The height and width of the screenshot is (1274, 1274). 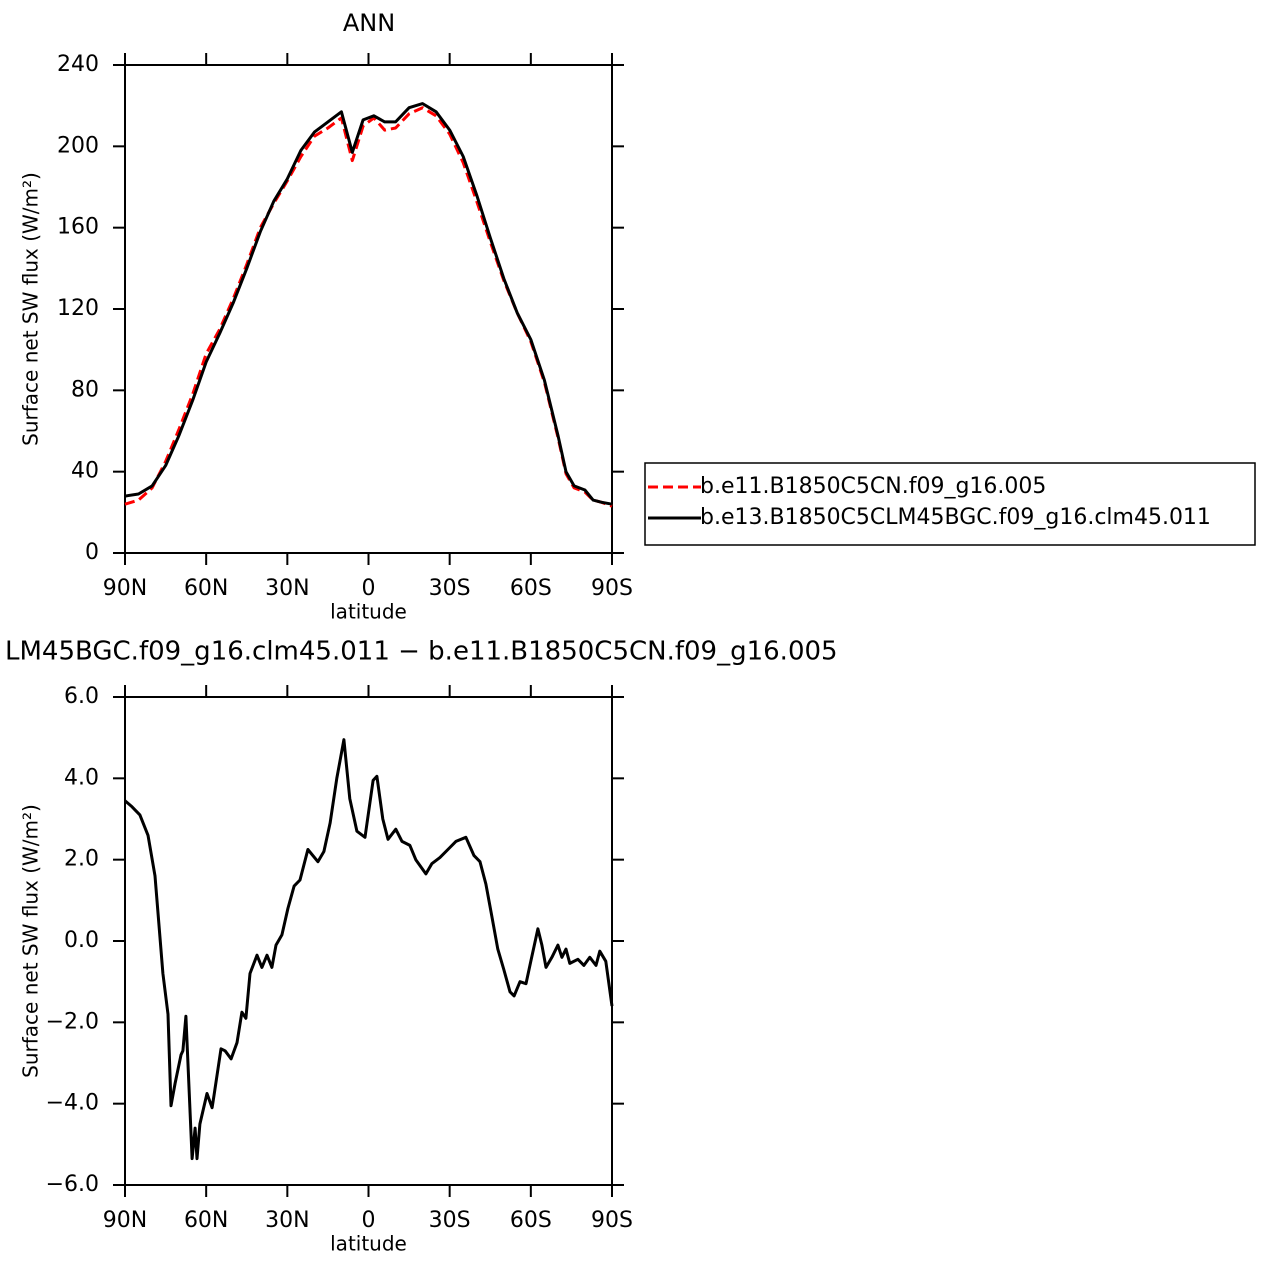 I want to click on legend-label: b.e13.B1850C5CLM45BGC.f09_g16.clm45.011, so click(x=955, y=517).